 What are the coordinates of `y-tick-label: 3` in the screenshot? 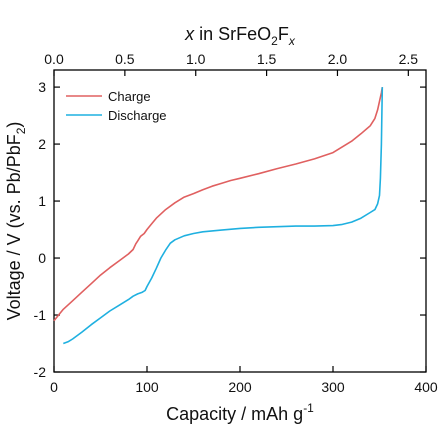 It's located at (42, 87).